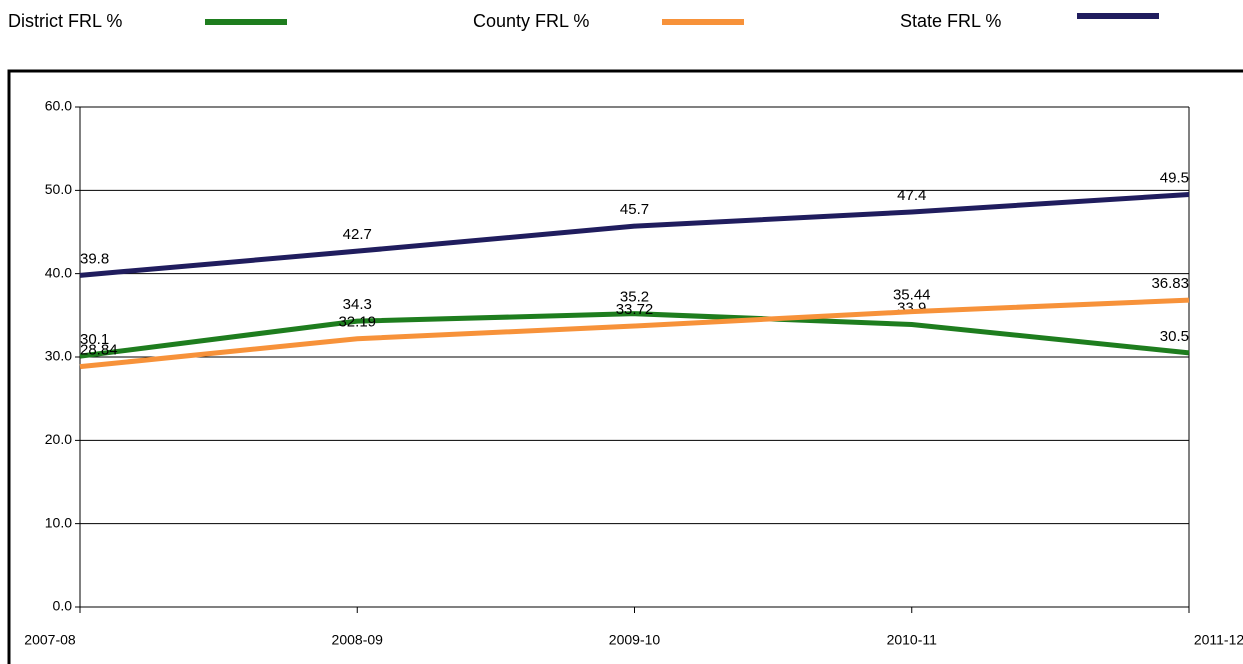  Describe the element at coordinates (357, 234) in the screenshot. I see `data-label: 42.7` at that location.